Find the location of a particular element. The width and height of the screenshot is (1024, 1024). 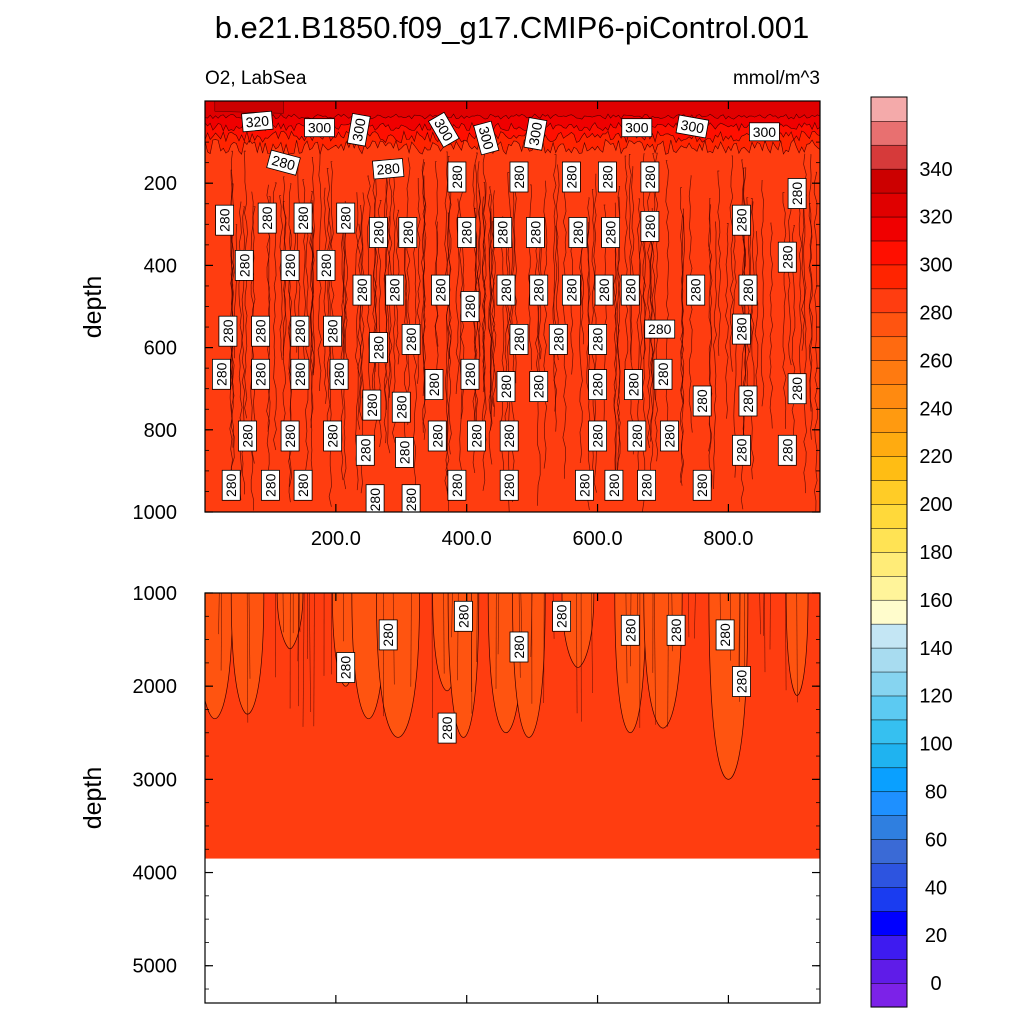

y-tick-label: 600 is located at coordinates (160, 349).